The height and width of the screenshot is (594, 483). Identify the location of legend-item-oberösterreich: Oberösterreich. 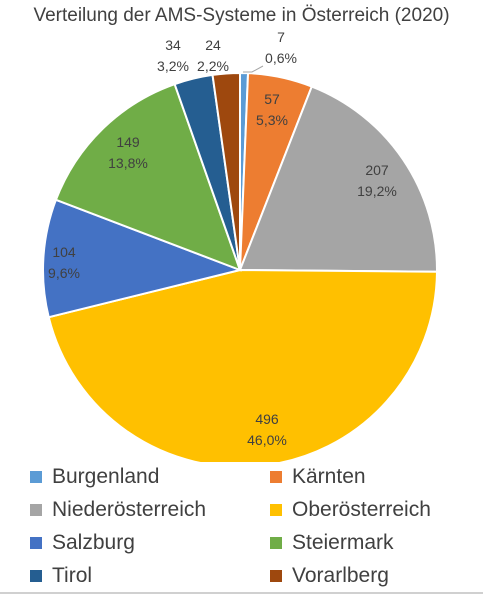
(370, 509).